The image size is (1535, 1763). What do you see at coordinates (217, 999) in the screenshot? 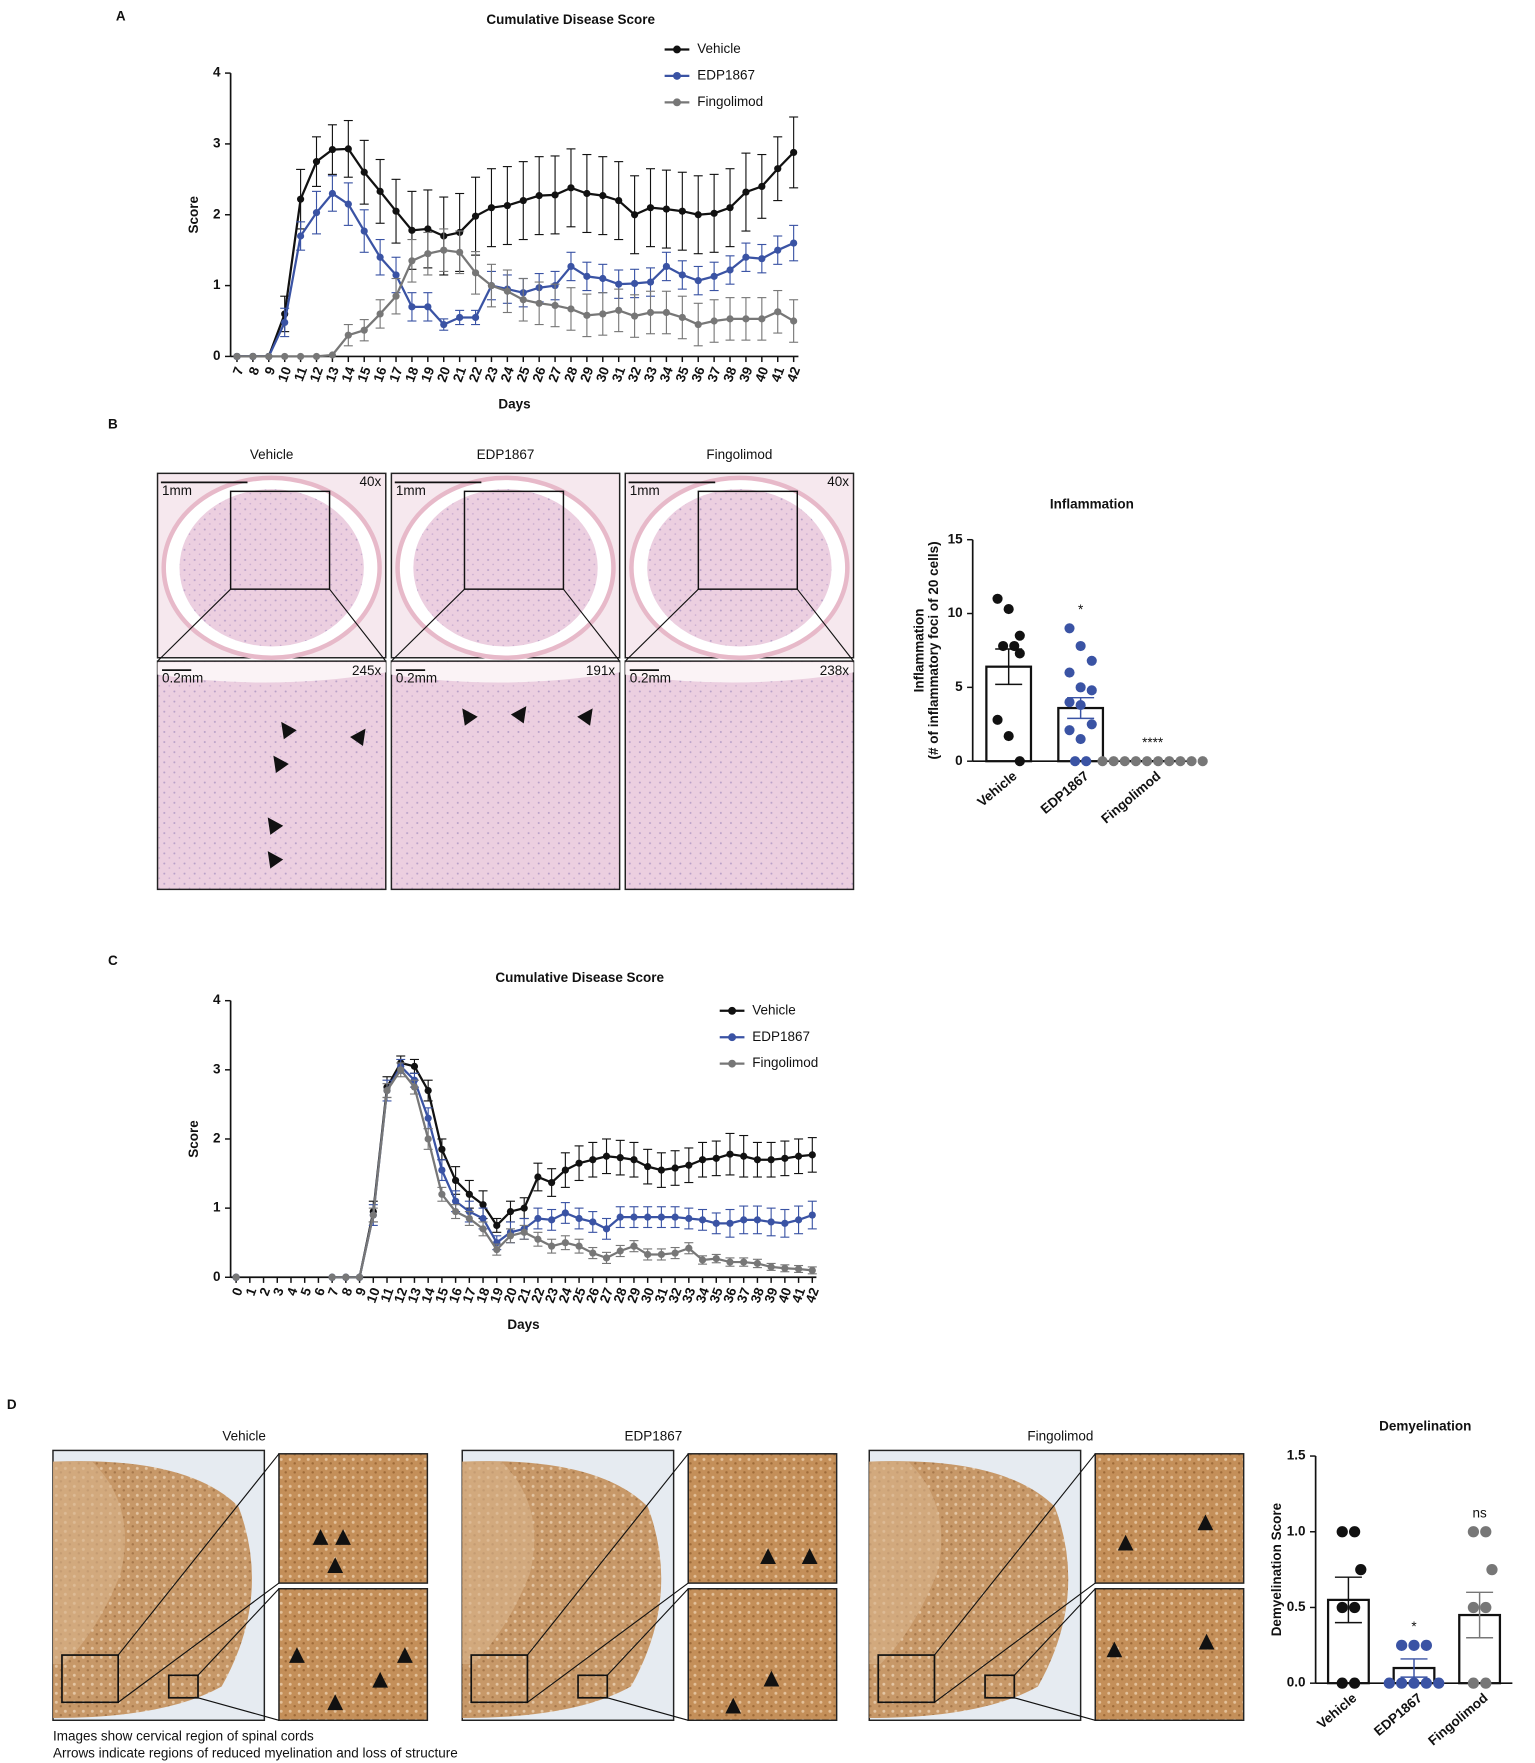
I see `y-tick-label: 4` at bounding box center [217, 999].